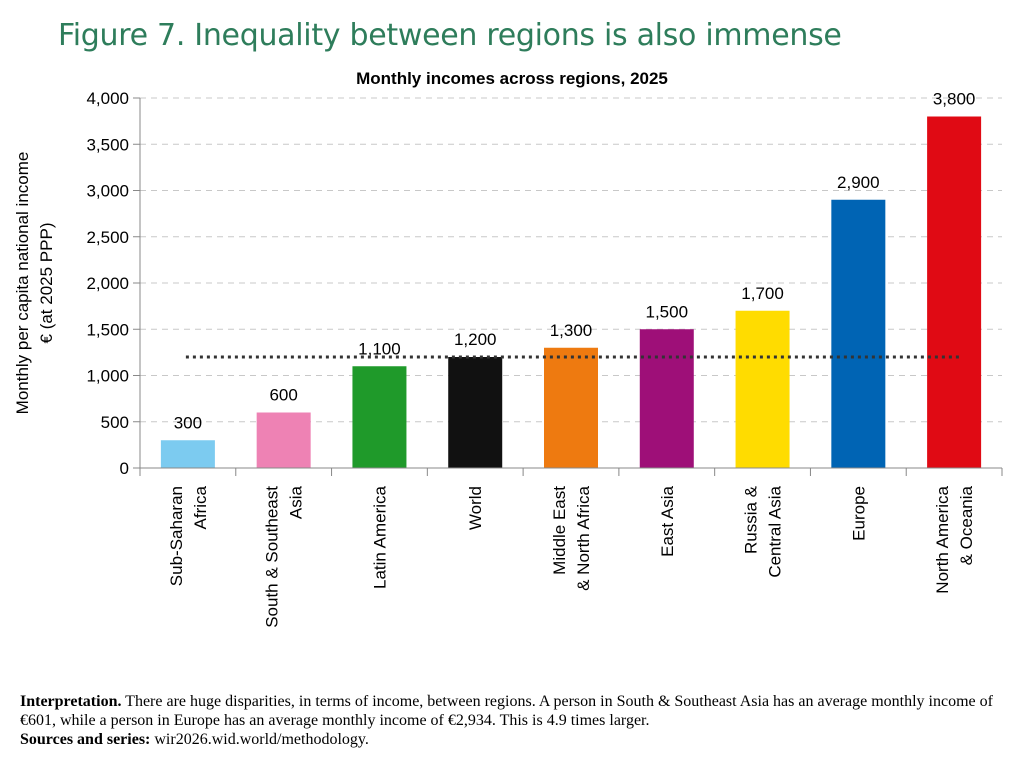  Describe the element at coordinates (379, 537) in the screenshot. I see `category-label: Latin America` at that location.